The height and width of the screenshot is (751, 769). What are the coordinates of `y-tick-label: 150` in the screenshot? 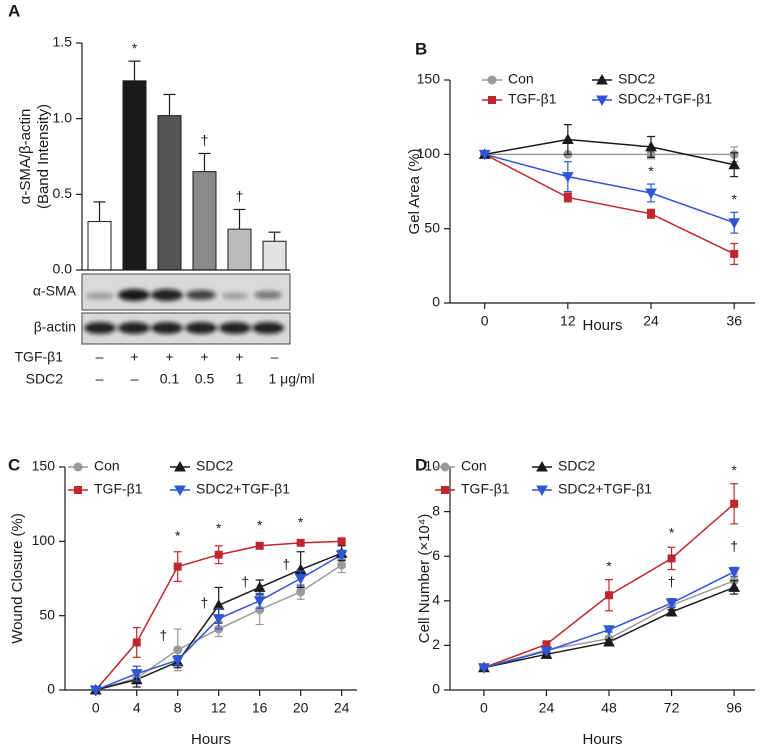 It's located at (44, 466).